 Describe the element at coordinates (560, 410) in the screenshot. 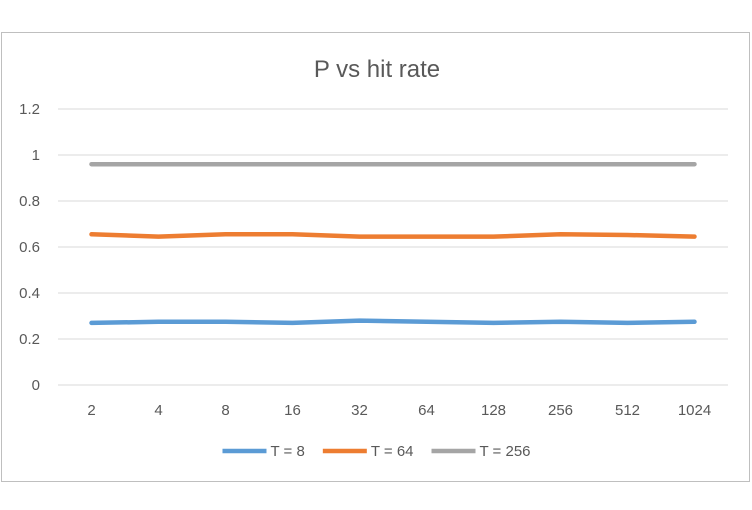

I see `x-tick-label: 256` at that location.